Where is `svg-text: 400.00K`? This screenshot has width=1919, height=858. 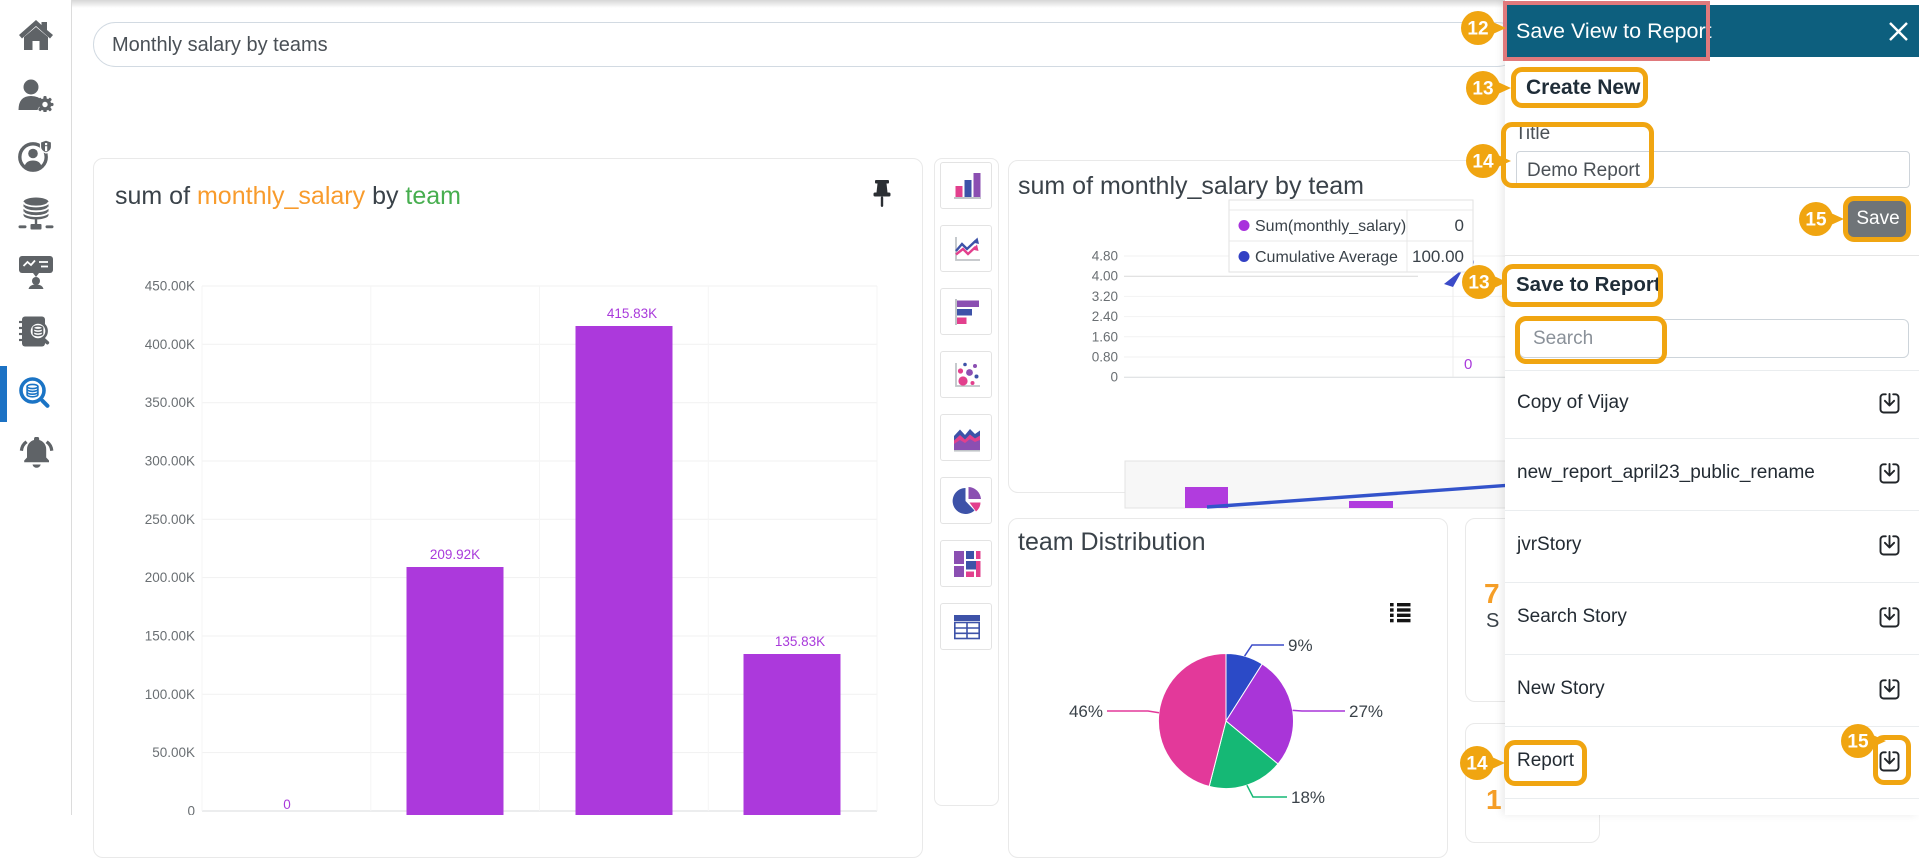
svg-text: 400.00K is located at coordinates (170, 344).